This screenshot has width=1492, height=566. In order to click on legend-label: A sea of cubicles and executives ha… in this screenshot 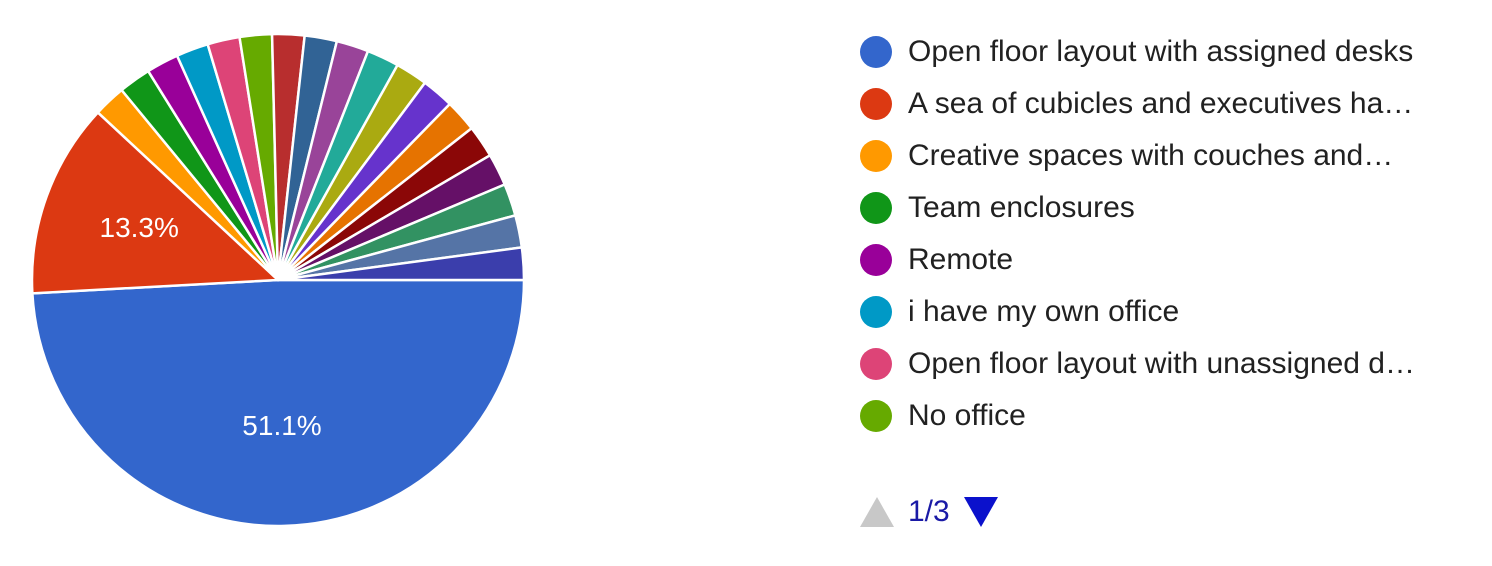, I will do `click(1161, 103)`.